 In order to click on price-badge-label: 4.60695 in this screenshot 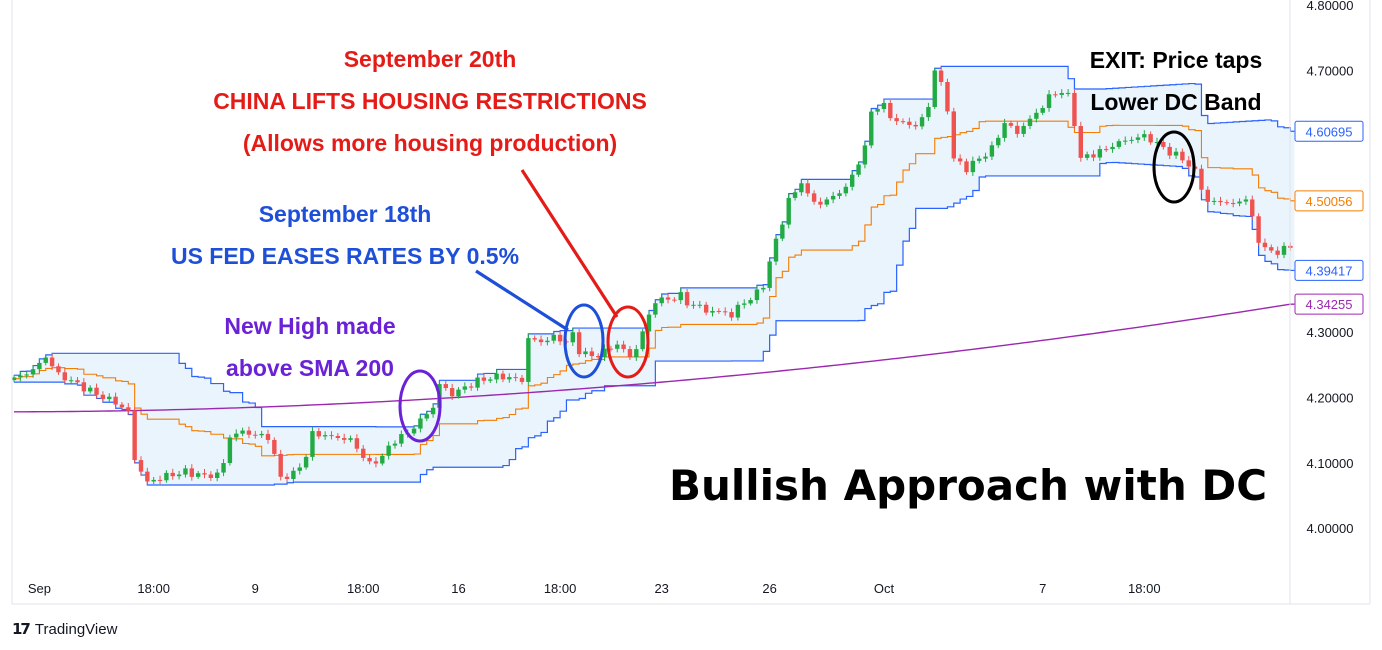, I will do `click(1329, 131)`.